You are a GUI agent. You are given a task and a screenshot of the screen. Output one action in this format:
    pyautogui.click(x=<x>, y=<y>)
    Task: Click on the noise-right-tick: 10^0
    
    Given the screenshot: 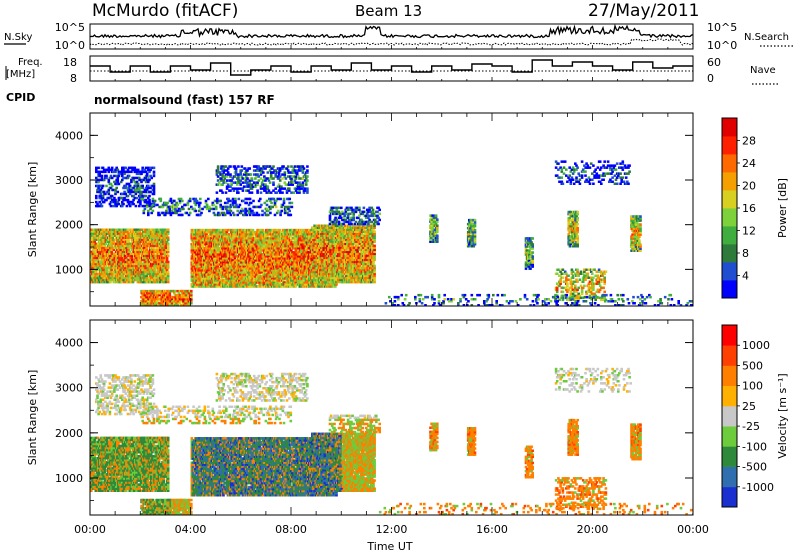 What is the action you would take?
    pyautogui.click(x=722, y=45)
    